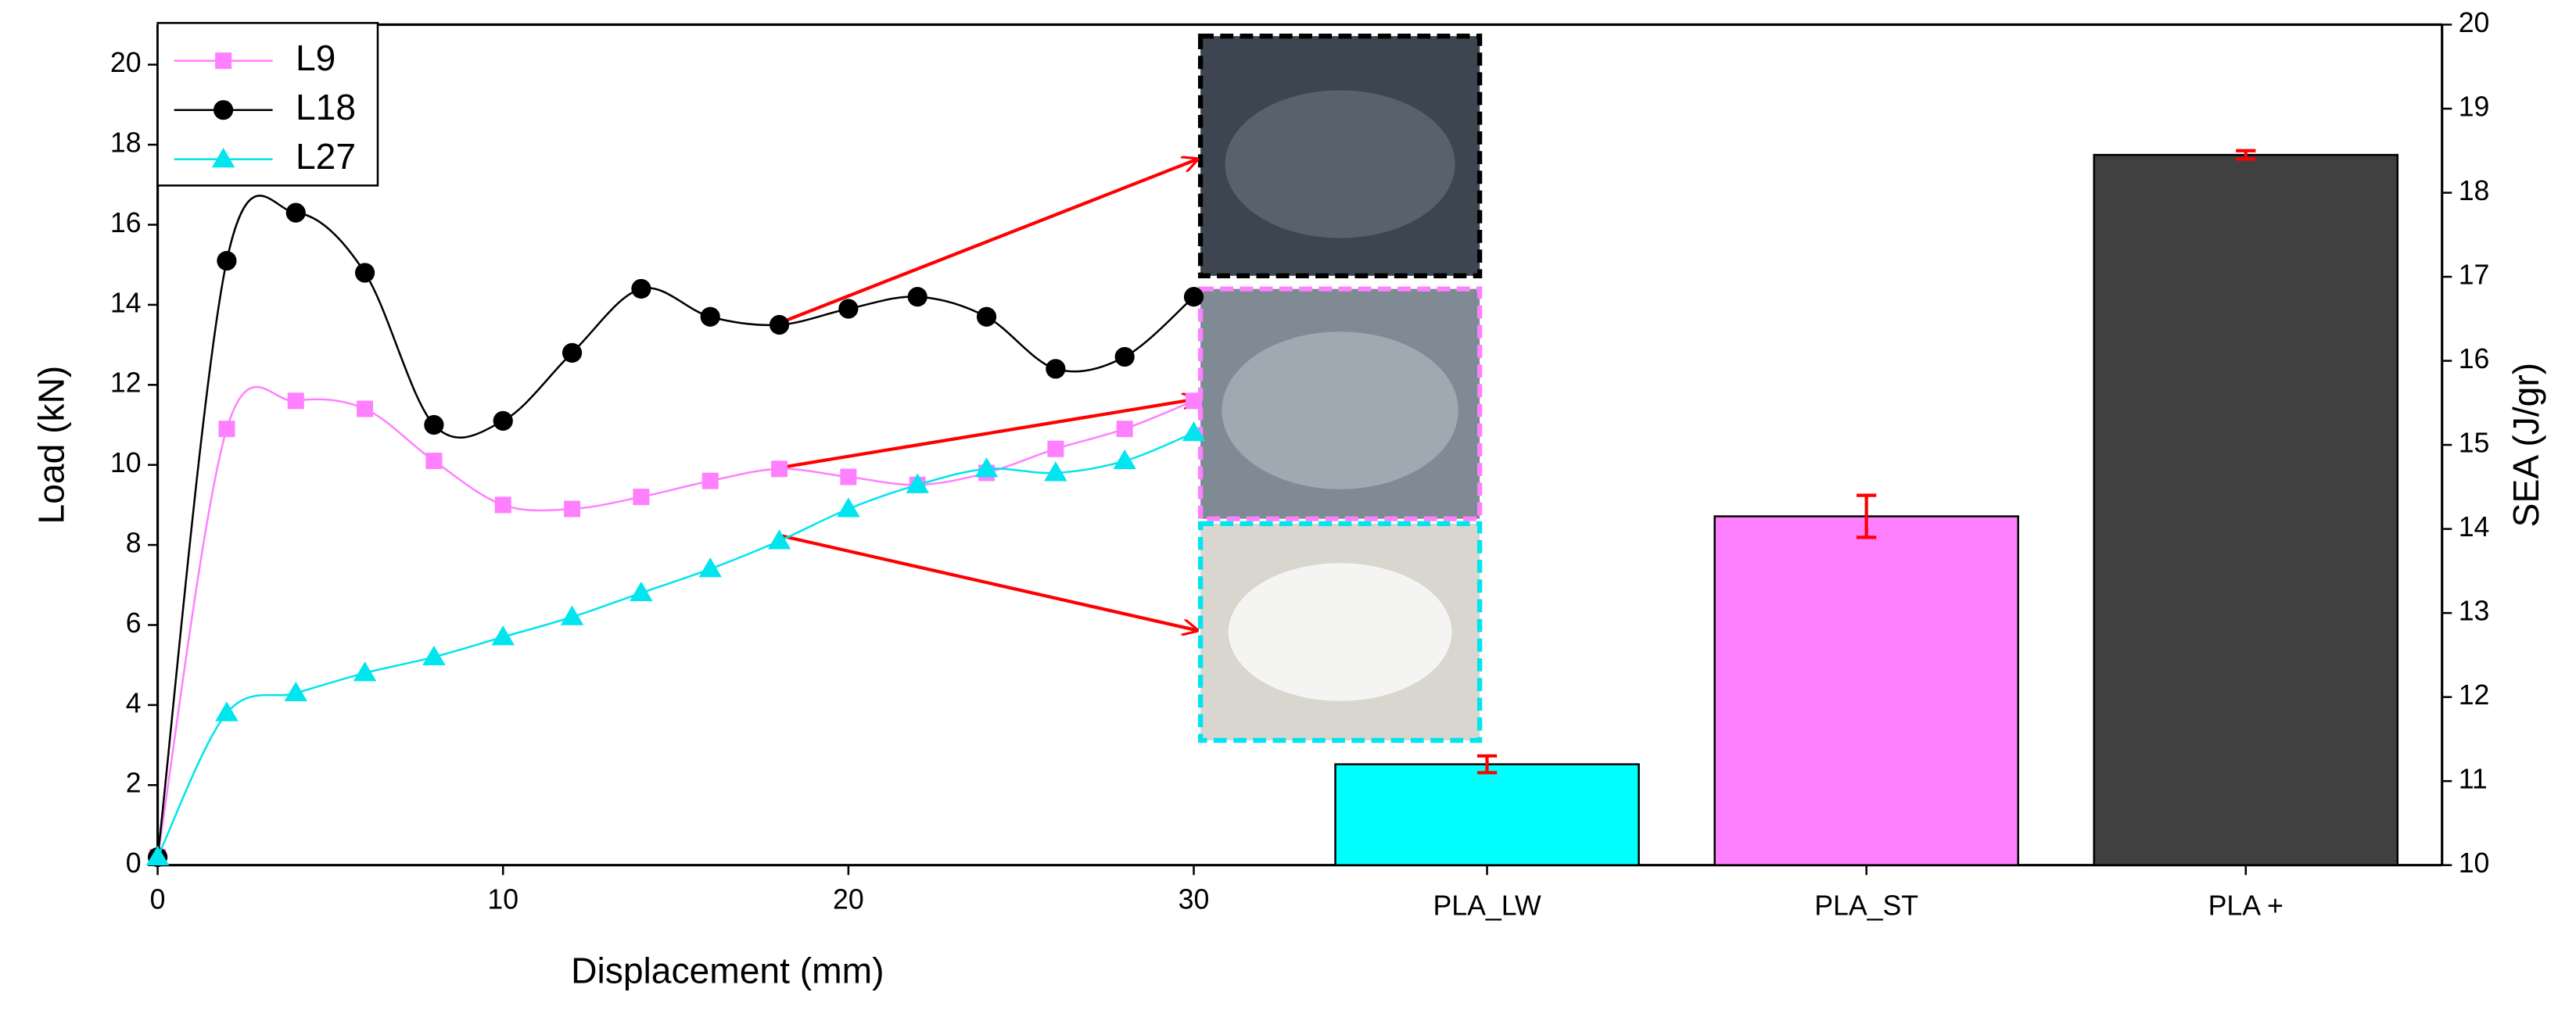 The height and width of the screenshot is (1010, 2576). I want to click on y-tick-label: 0, so click(134, 863).